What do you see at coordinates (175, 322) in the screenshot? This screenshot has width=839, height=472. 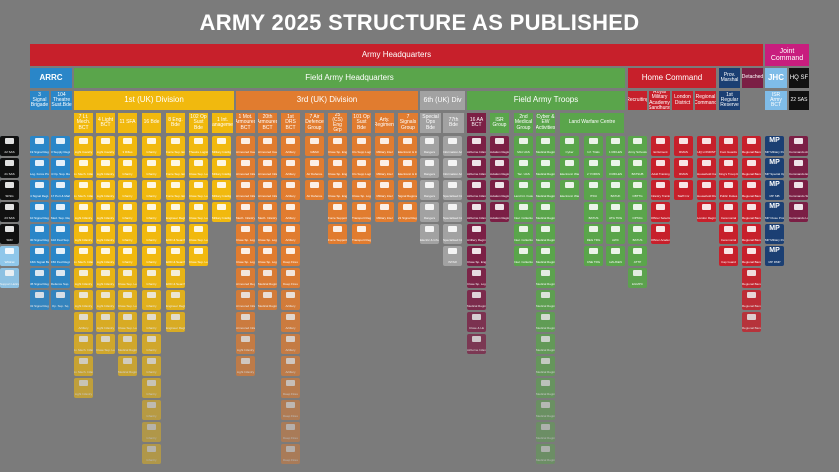 I see `unit-tile: Engineer Regt.` at bounding box center [175, 322].